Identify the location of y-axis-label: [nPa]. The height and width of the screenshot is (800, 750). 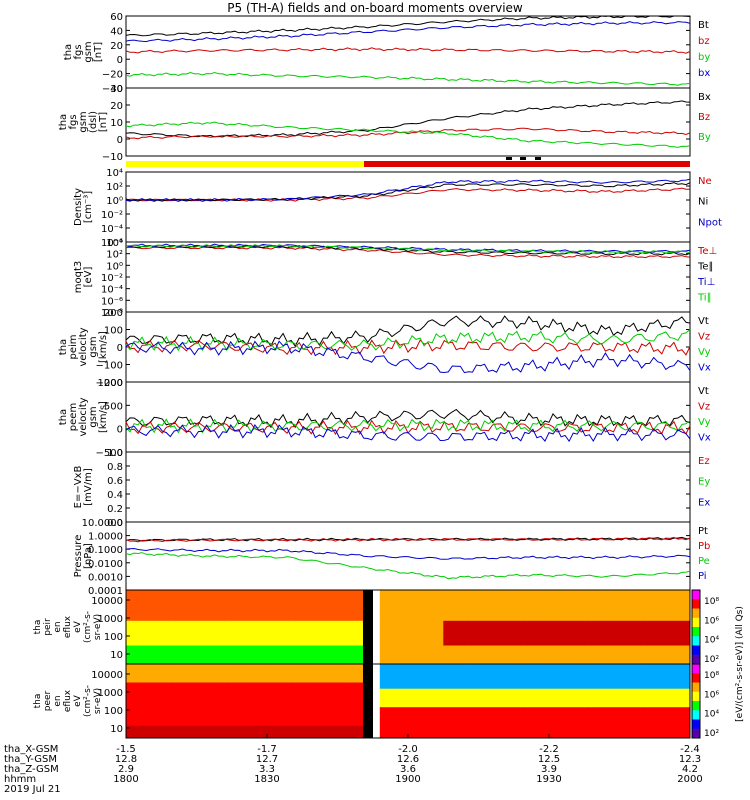
(88, 556).